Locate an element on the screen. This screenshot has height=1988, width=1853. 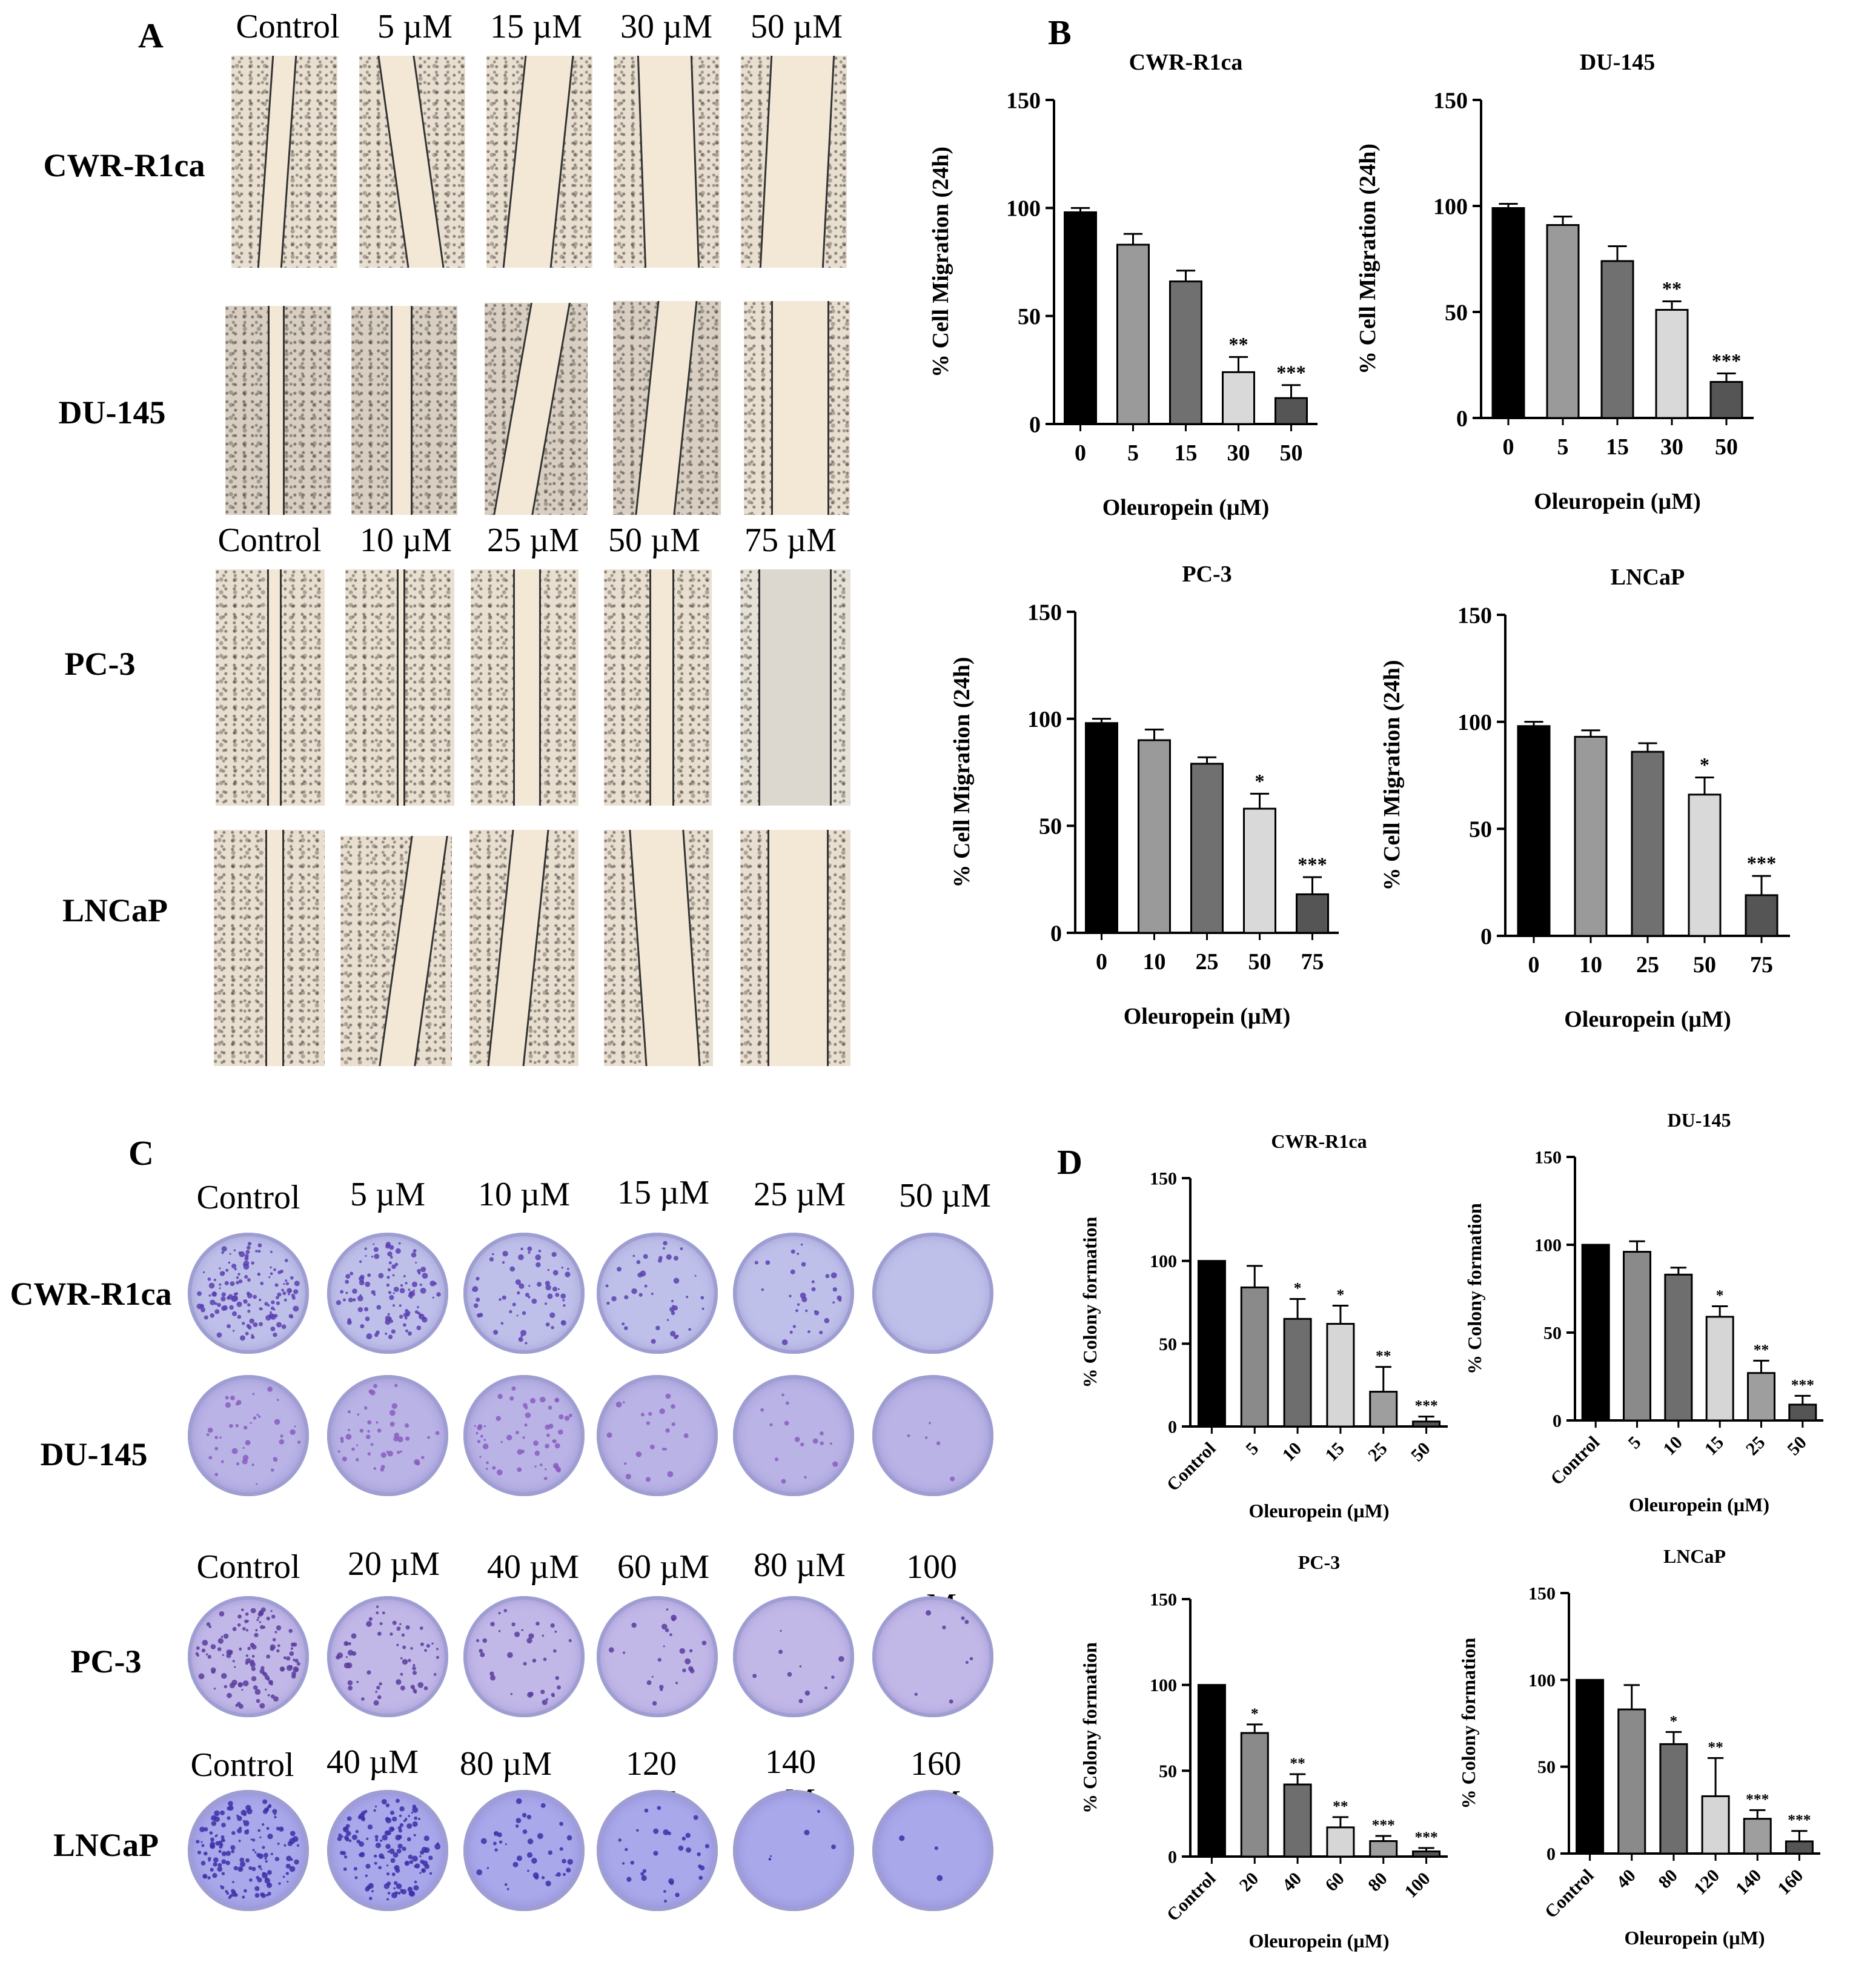
col-head-c1-1: 5 µM is located at coordinates (388, 1194).